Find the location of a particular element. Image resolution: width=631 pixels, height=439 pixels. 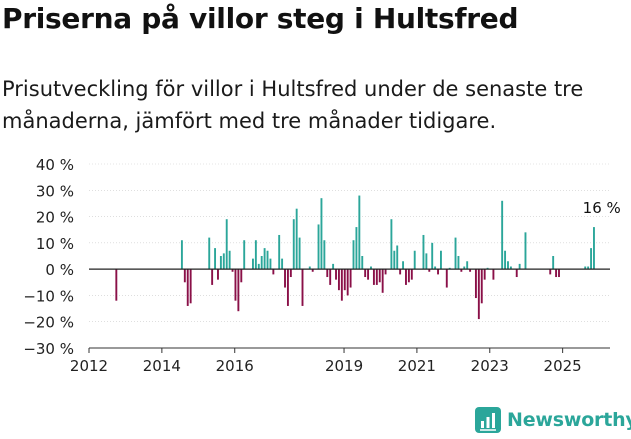

value-annotation: 16 % is located at coordinates (602, 208).